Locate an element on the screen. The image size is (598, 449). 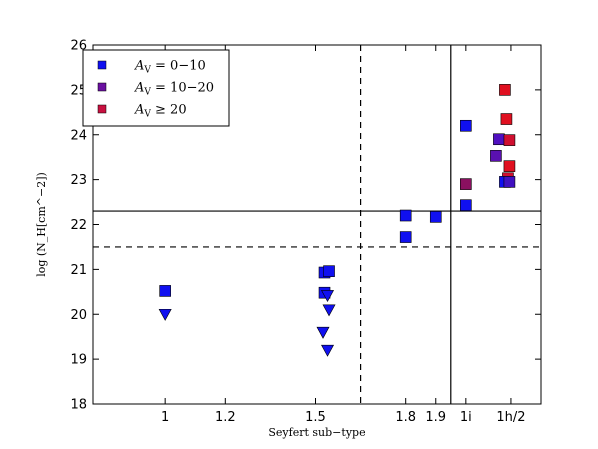
y-axis-title-text: log (N_H[cm^−2]) is located at coordinates (41, 224).